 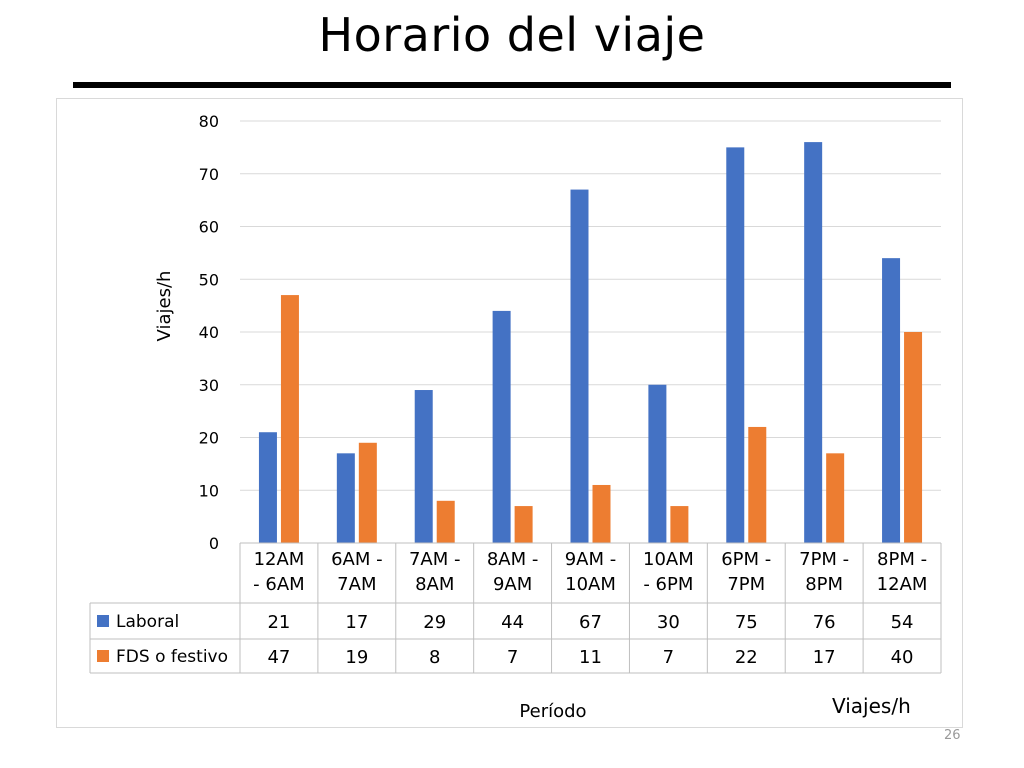 I want to click on y-tick-label: 50, so click(x=209, y=279).